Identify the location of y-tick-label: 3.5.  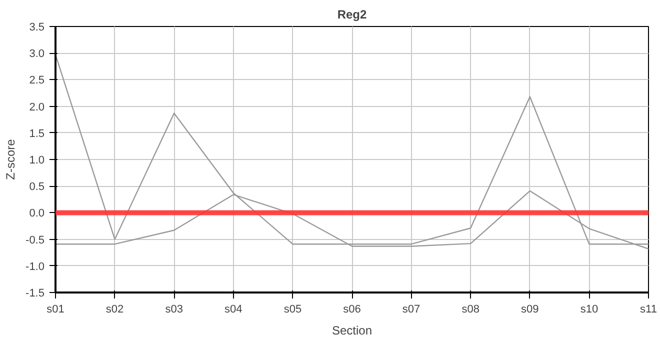
(37, 28).